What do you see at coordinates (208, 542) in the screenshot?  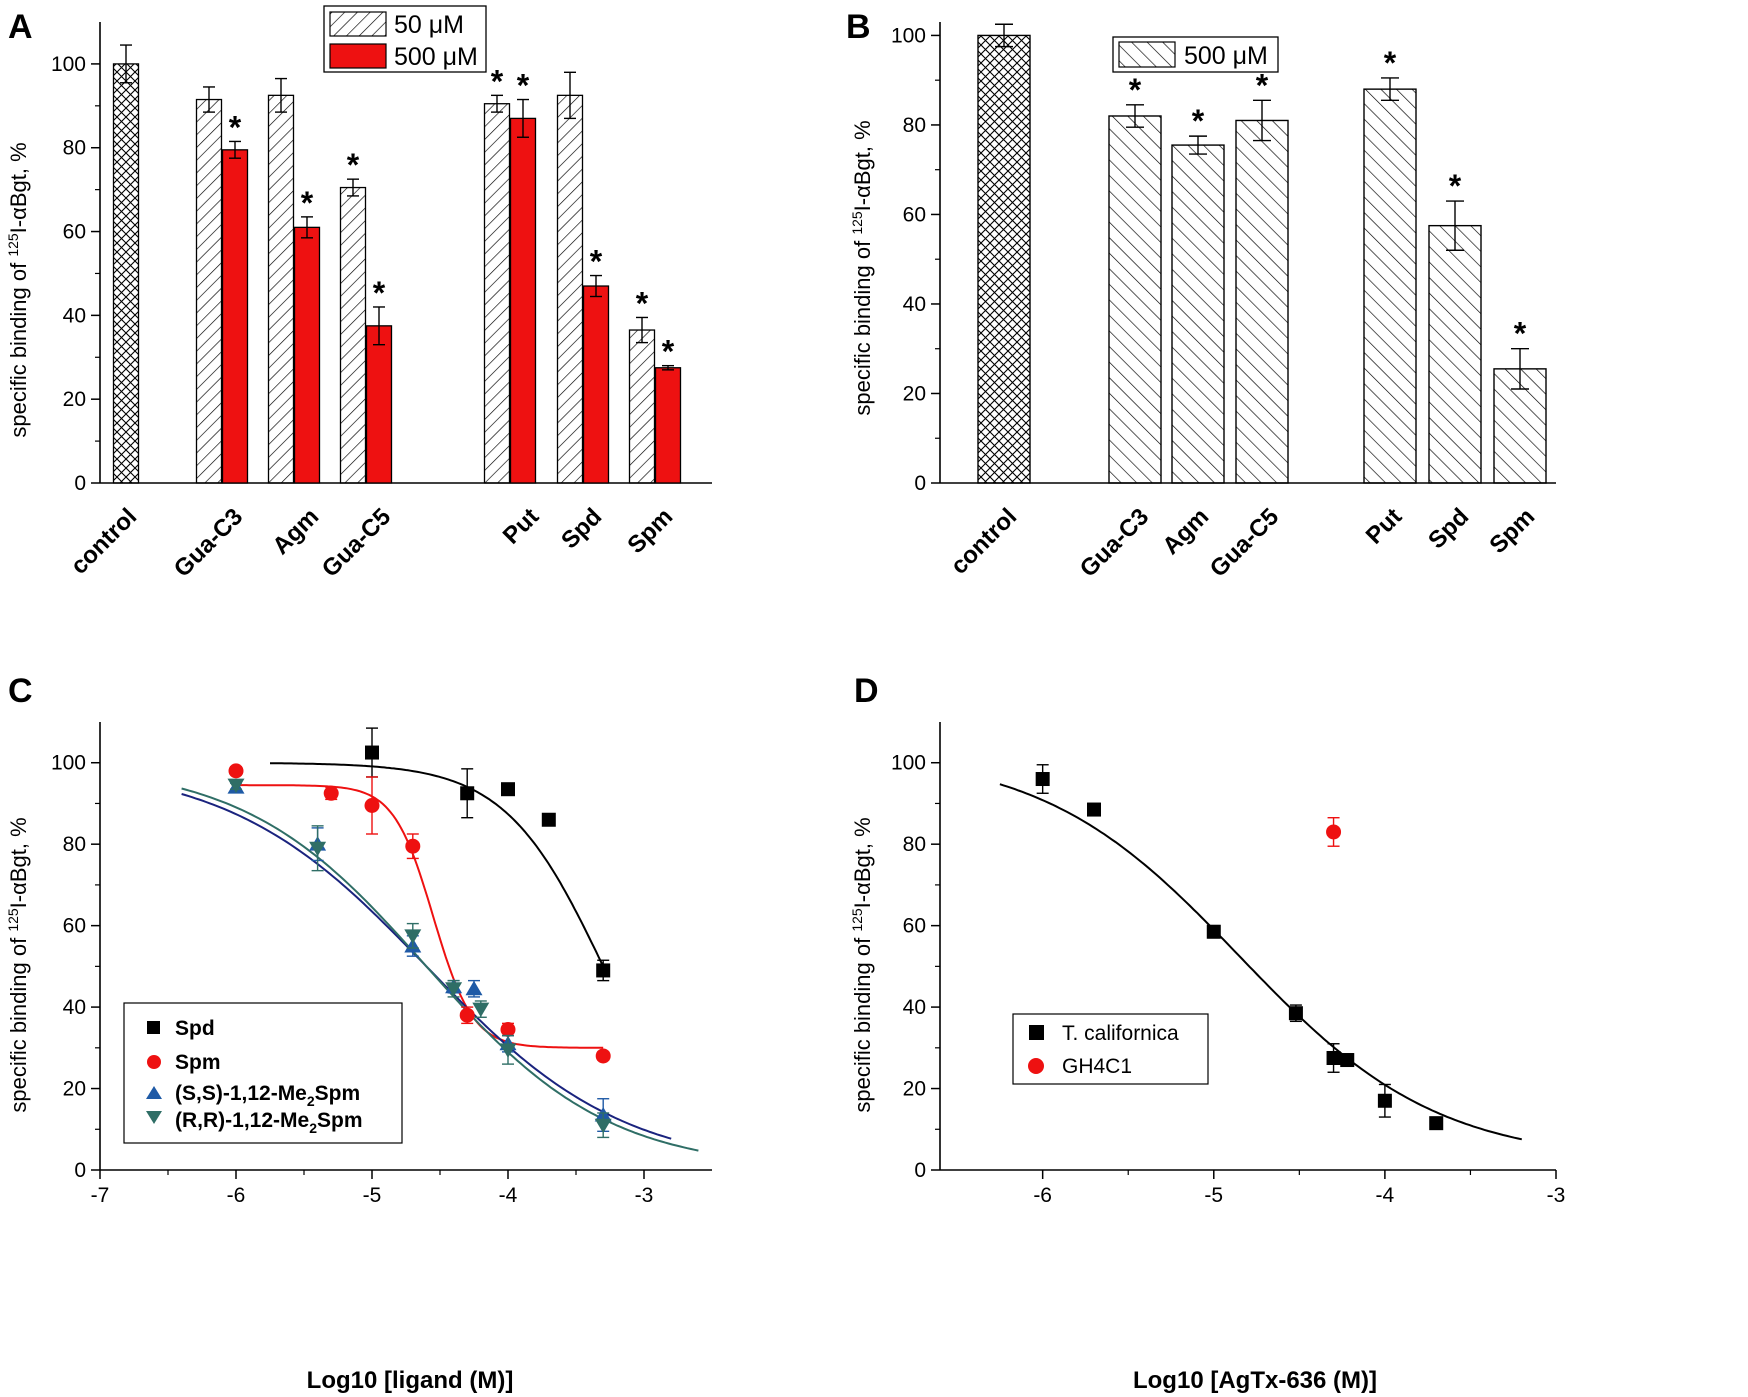 I see `panel-a-category-label-gua-c3: Gua-C3` at bounding box center [208, 542].